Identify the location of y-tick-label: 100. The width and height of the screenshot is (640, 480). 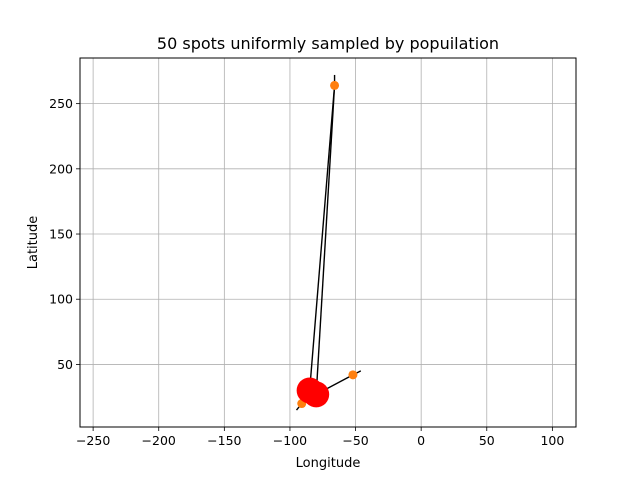
(61, 299).